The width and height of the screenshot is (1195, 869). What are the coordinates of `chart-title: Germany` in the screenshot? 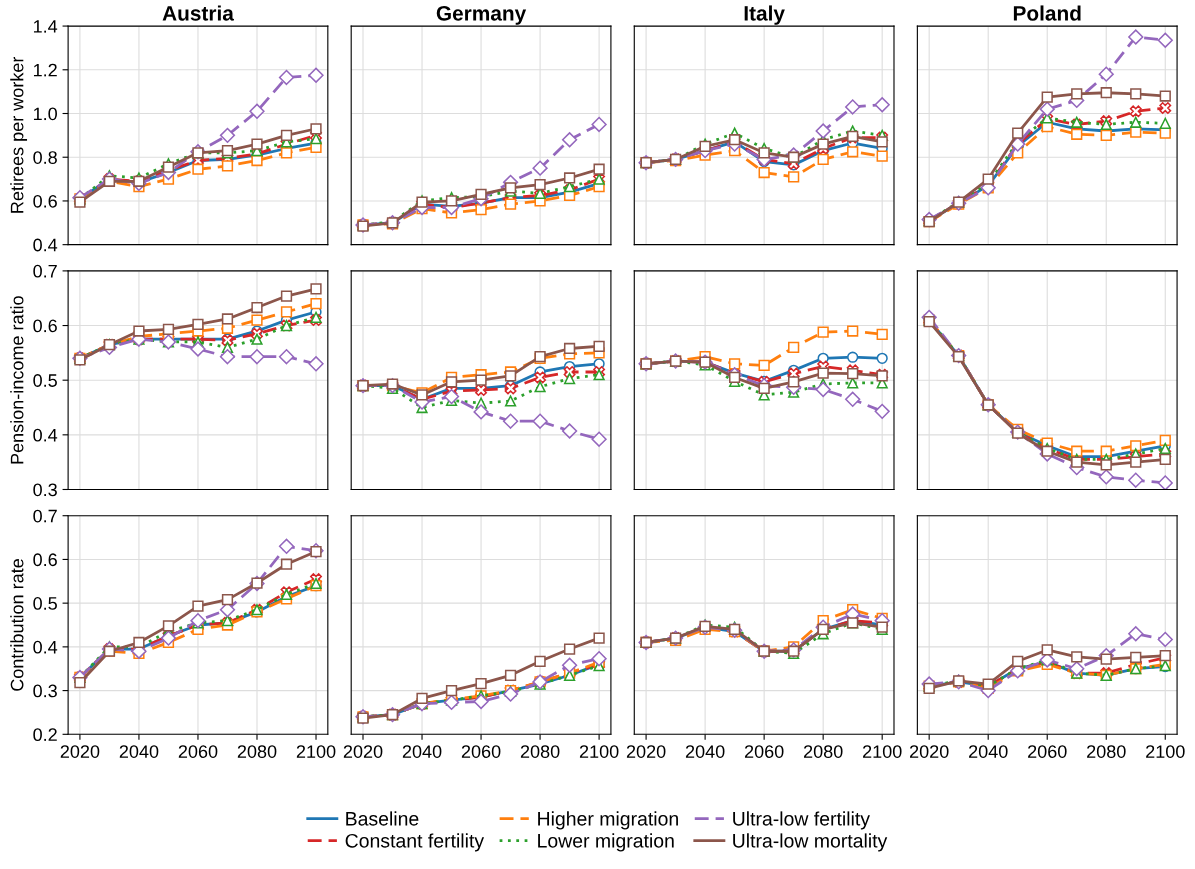 It's located at (481, 15).